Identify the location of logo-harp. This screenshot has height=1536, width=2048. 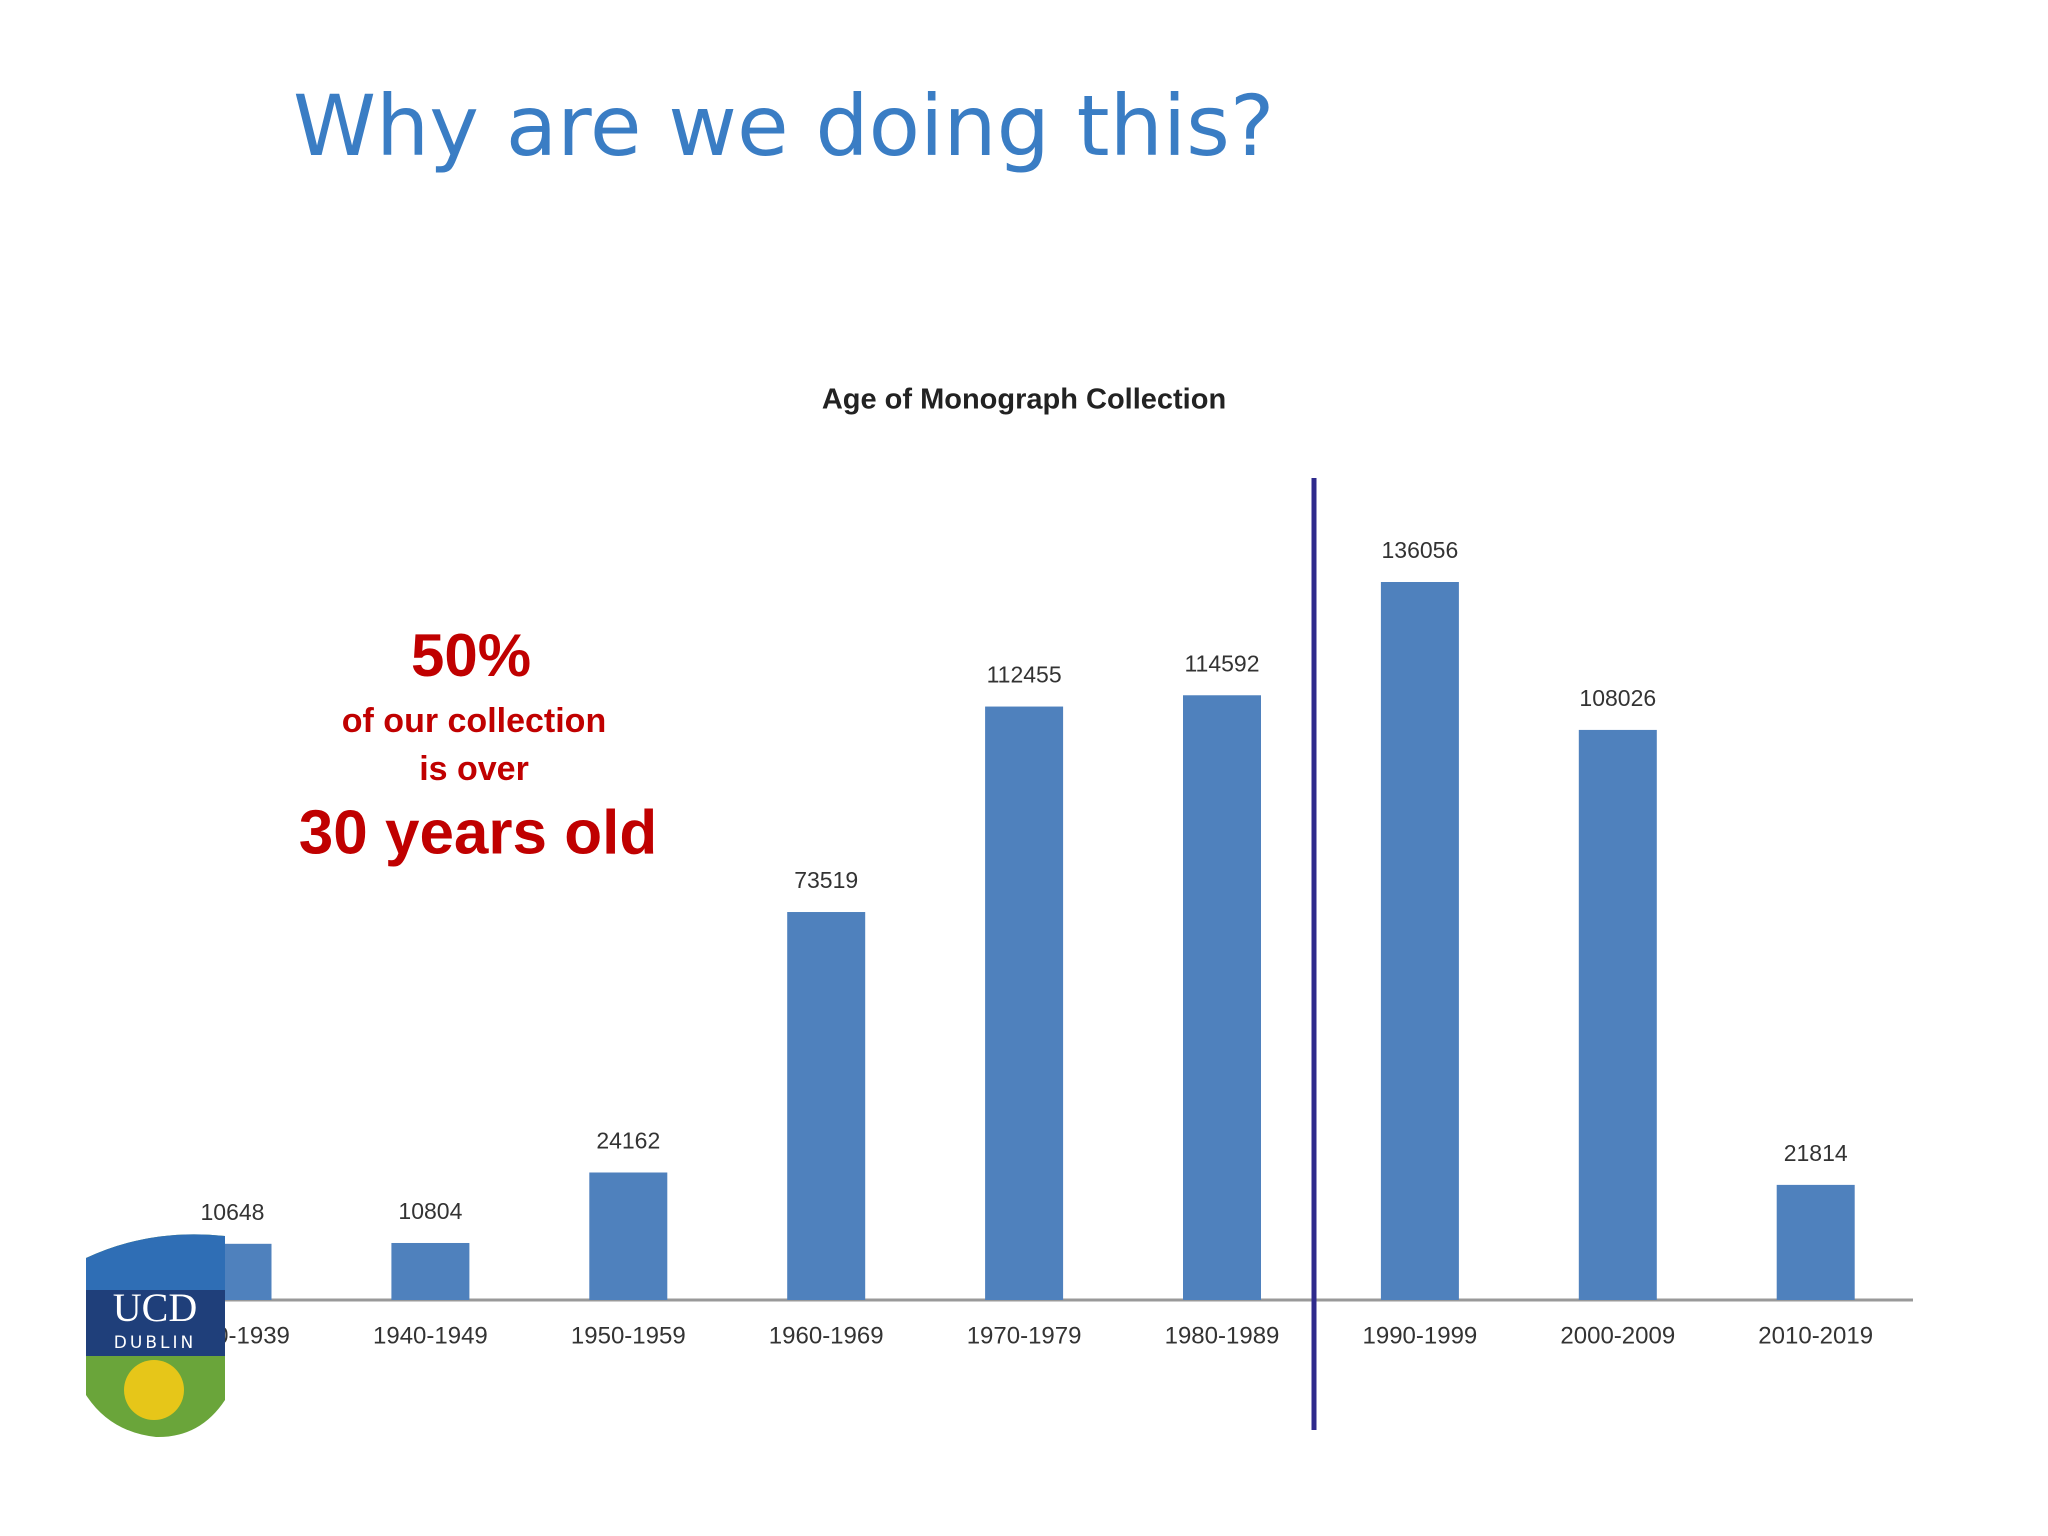
(154, 1390).